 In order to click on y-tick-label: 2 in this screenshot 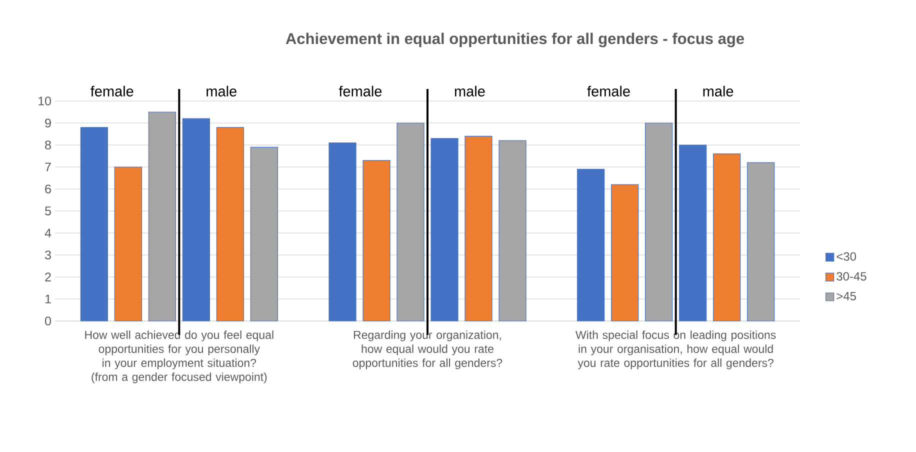, I will do `click(48, 277)`.